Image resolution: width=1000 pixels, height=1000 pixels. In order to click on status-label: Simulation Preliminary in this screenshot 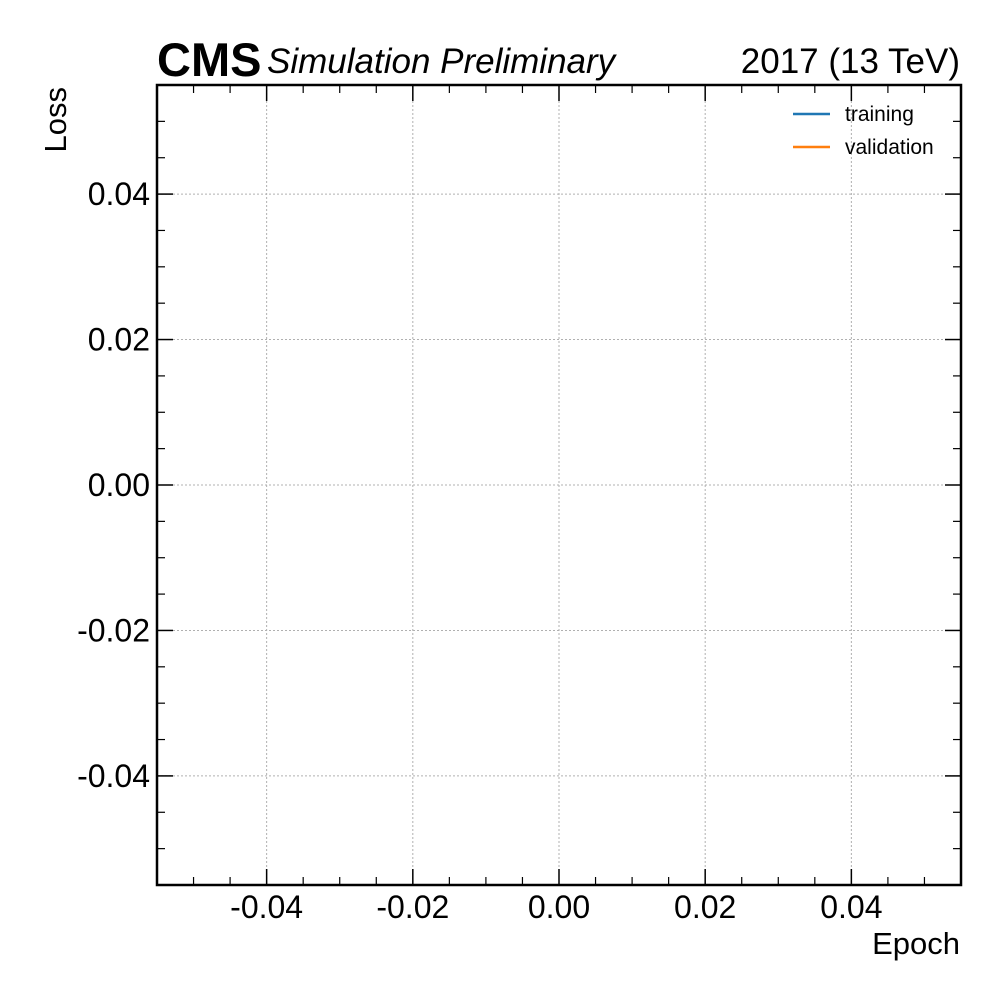, I will do `click(442, 61)`.